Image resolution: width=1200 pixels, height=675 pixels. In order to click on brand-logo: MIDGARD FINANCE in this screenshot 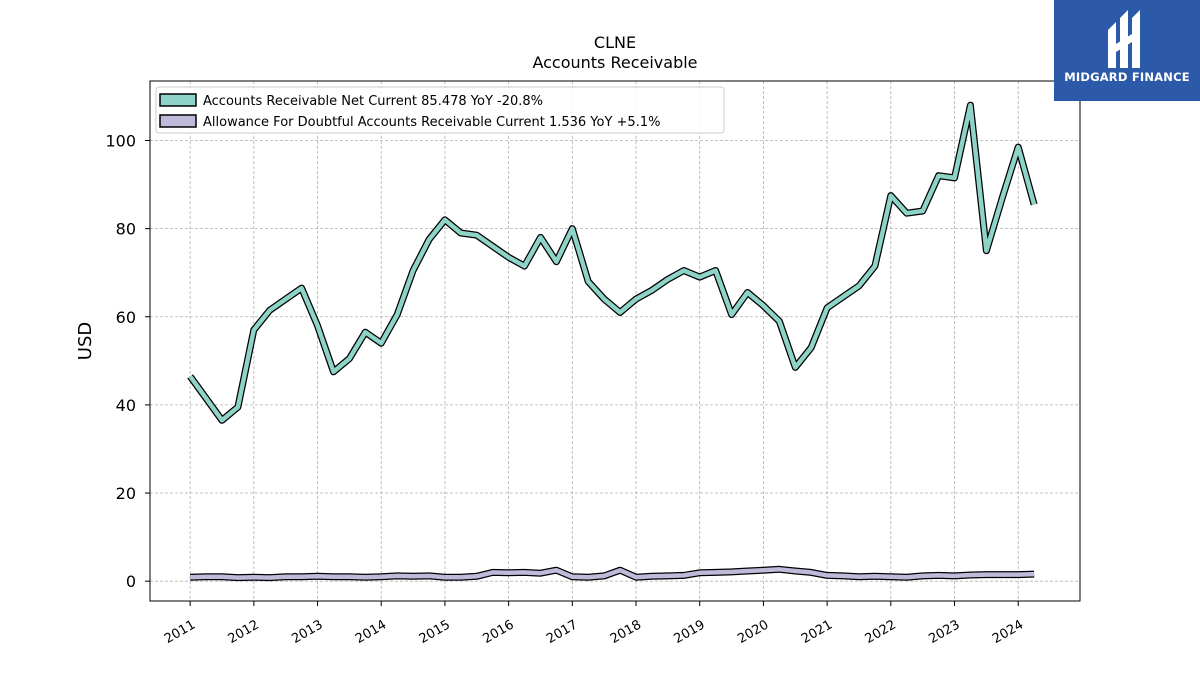, I will do `click(1127, 50)`.